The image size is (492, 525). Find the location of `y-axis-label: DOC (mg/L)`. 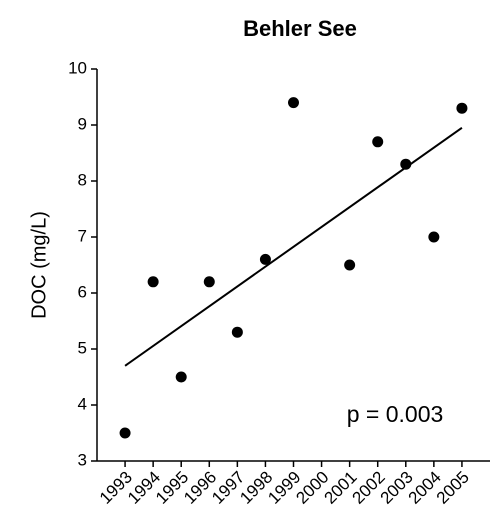

y-axis-label: DOC (mg/L) is located at coordinates (39, 265).